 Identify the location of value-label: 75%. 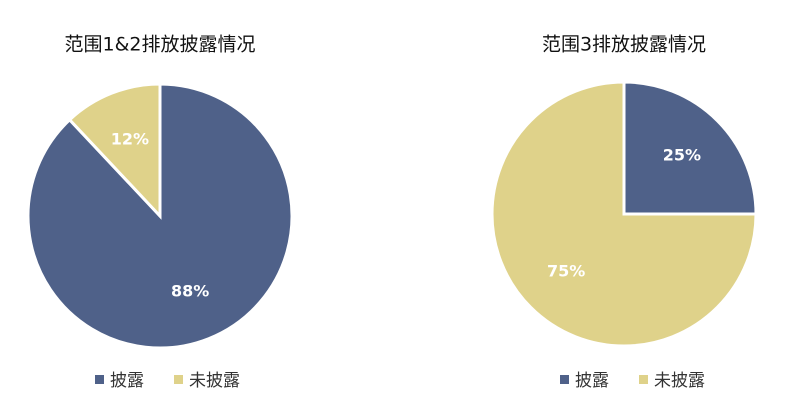
(566, 270).